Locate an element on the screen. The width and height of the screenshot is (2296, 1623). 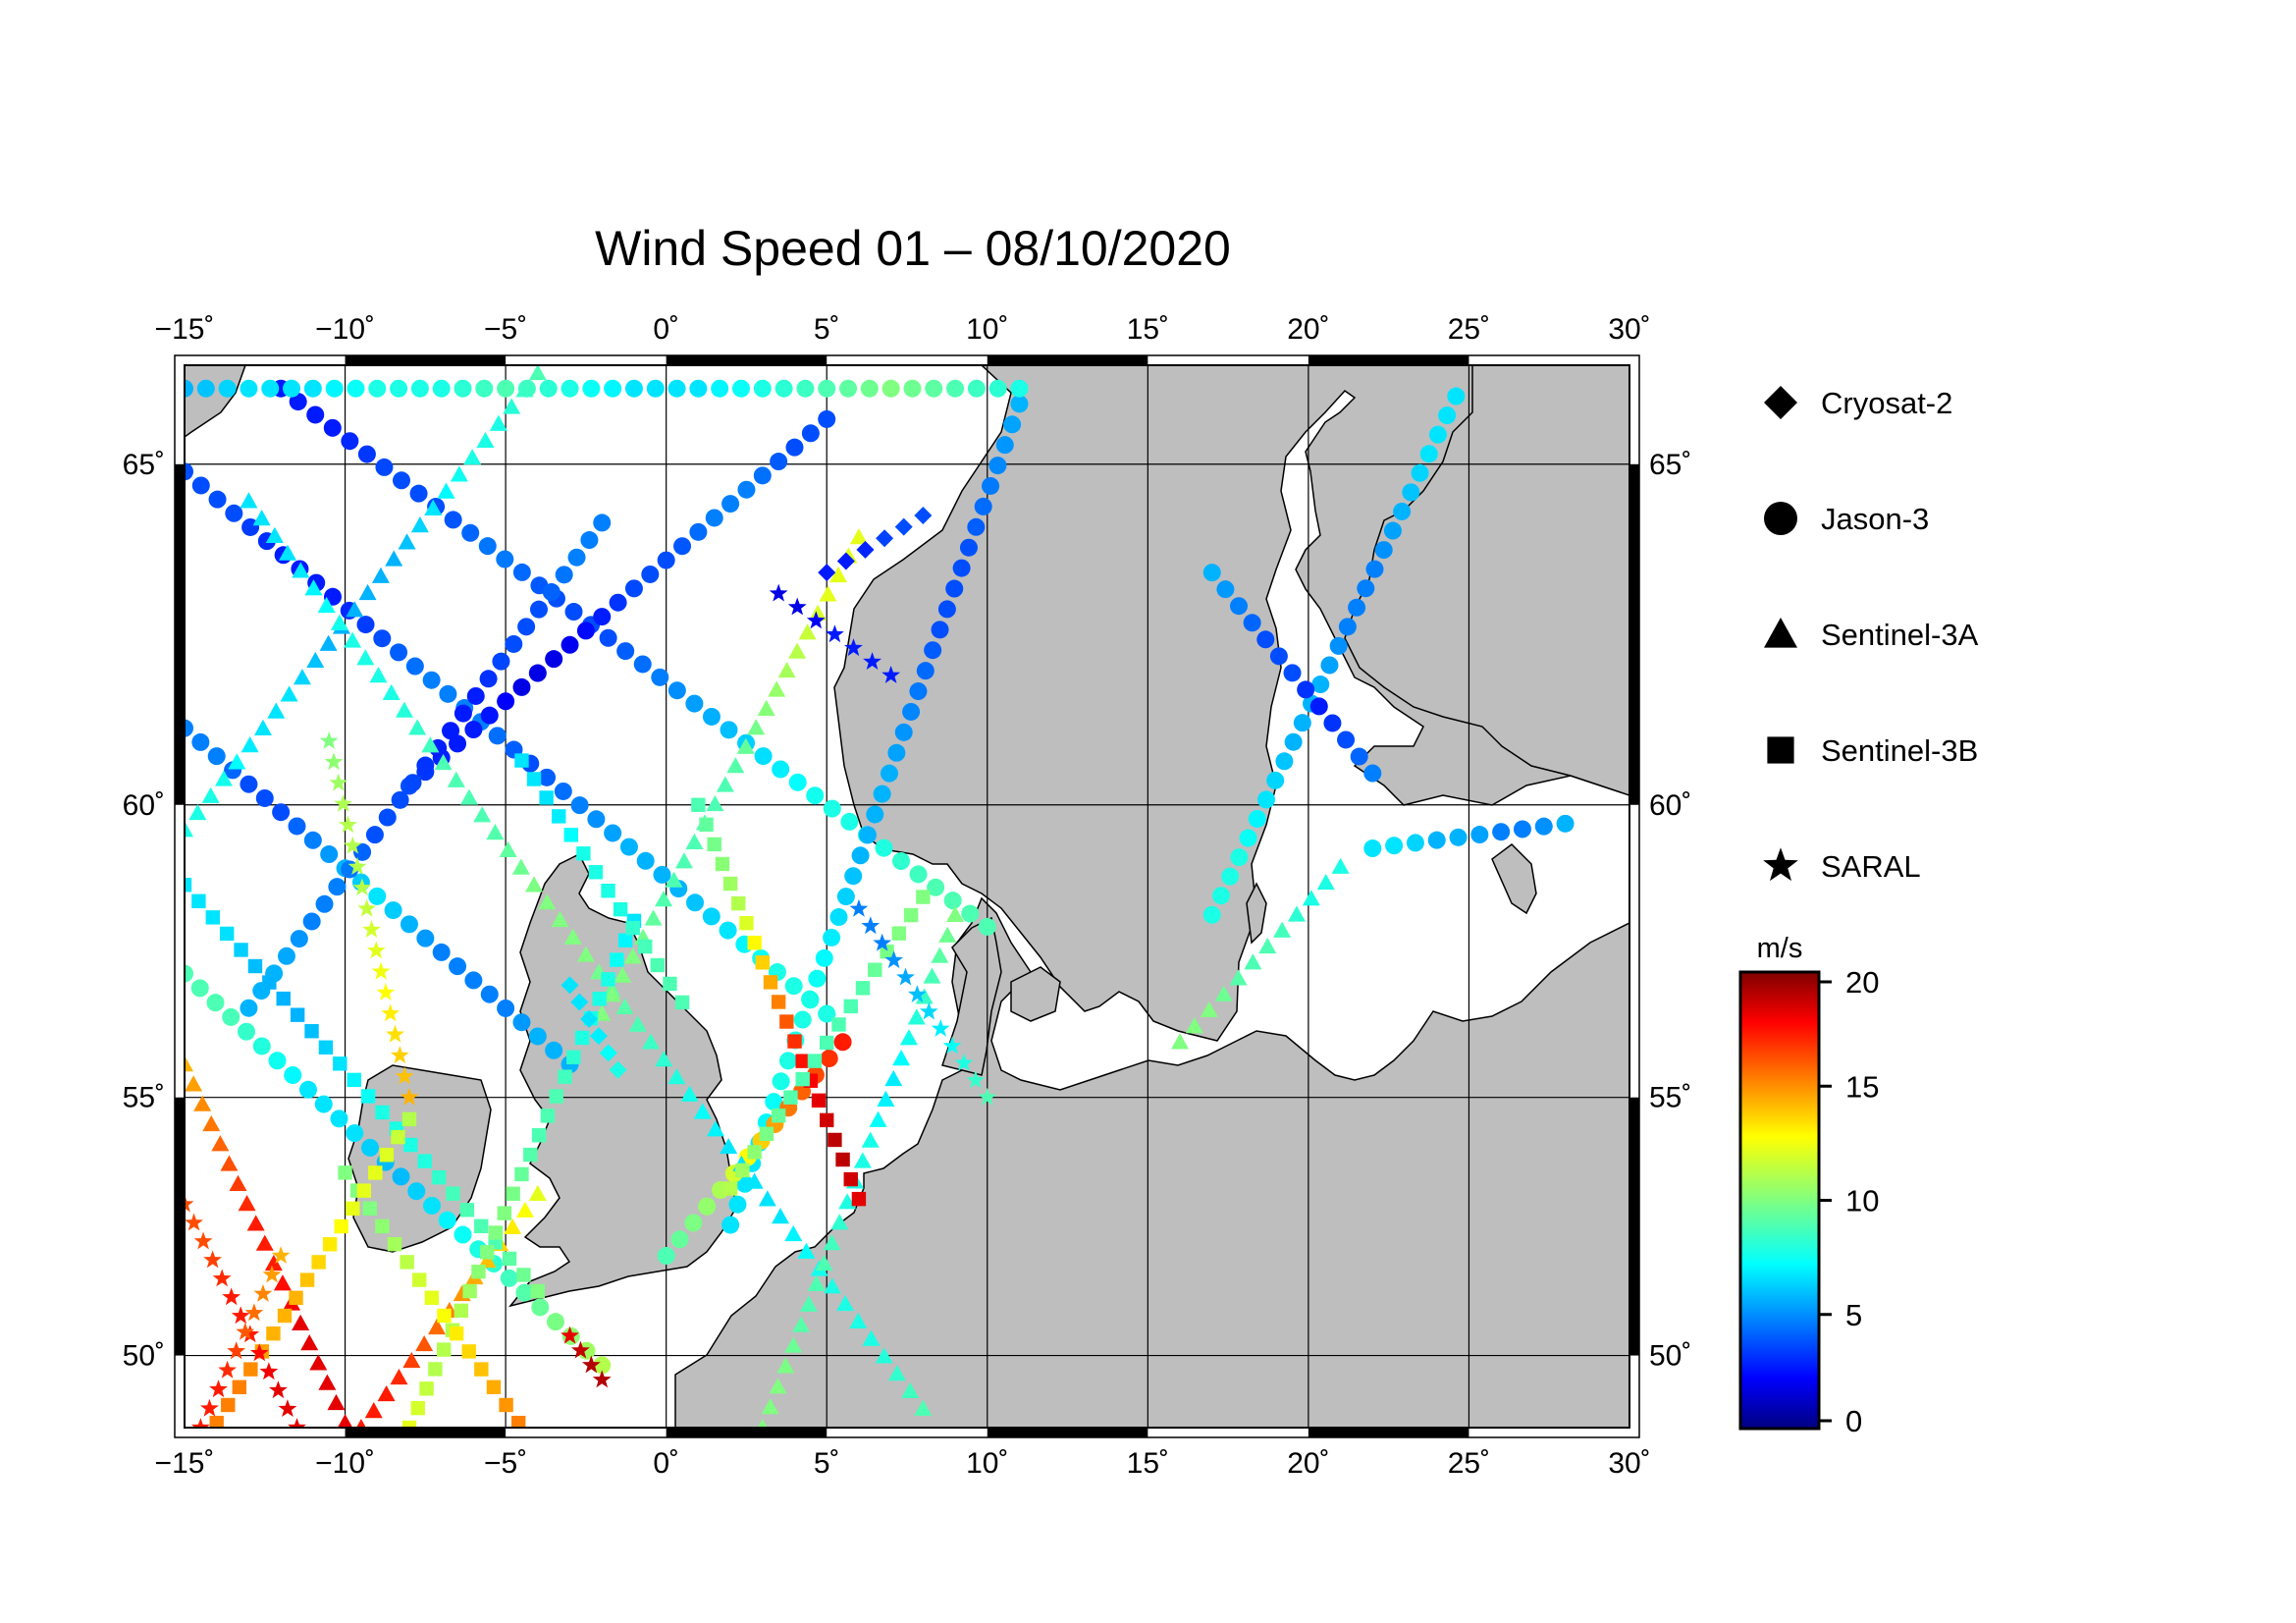
colorbar-tick-label: 5 is located at coordinates (1854, 1315).